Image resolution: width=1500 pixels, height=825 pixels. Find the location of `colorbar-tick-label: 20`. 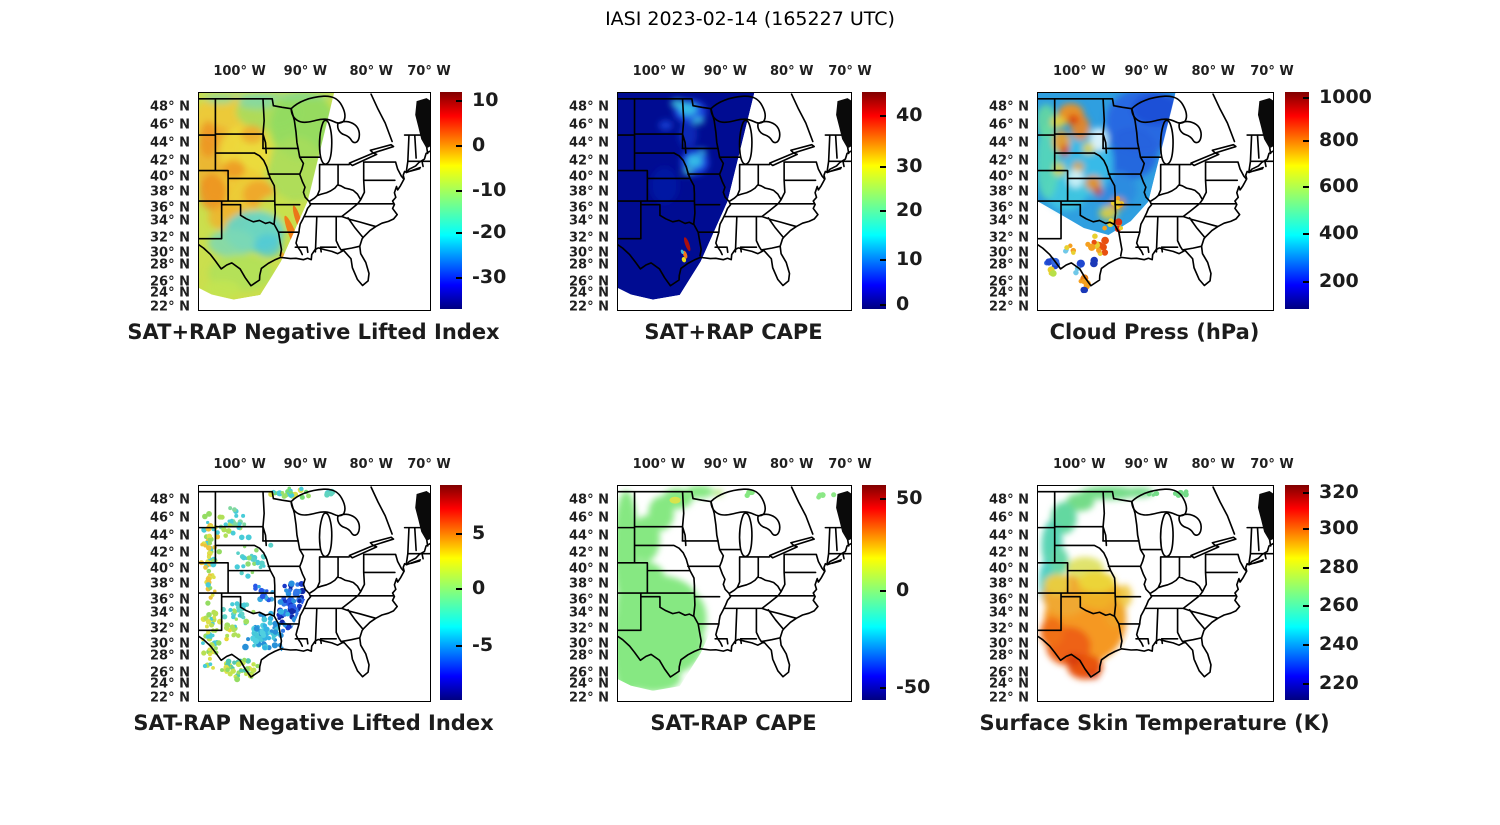

colorbar-tick-label: 20 is located at coordinates (909, 210).